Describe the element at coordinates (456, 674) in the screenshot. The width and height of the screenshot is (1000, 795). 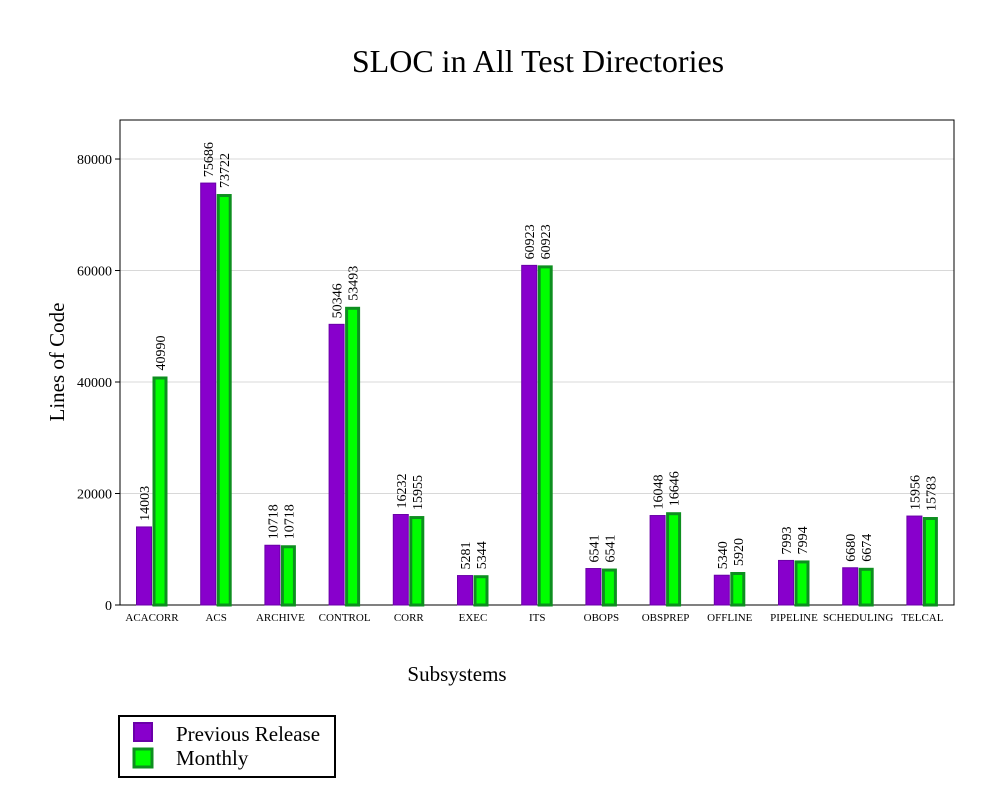
I see `x-axis-label: Subsystems` at that location.